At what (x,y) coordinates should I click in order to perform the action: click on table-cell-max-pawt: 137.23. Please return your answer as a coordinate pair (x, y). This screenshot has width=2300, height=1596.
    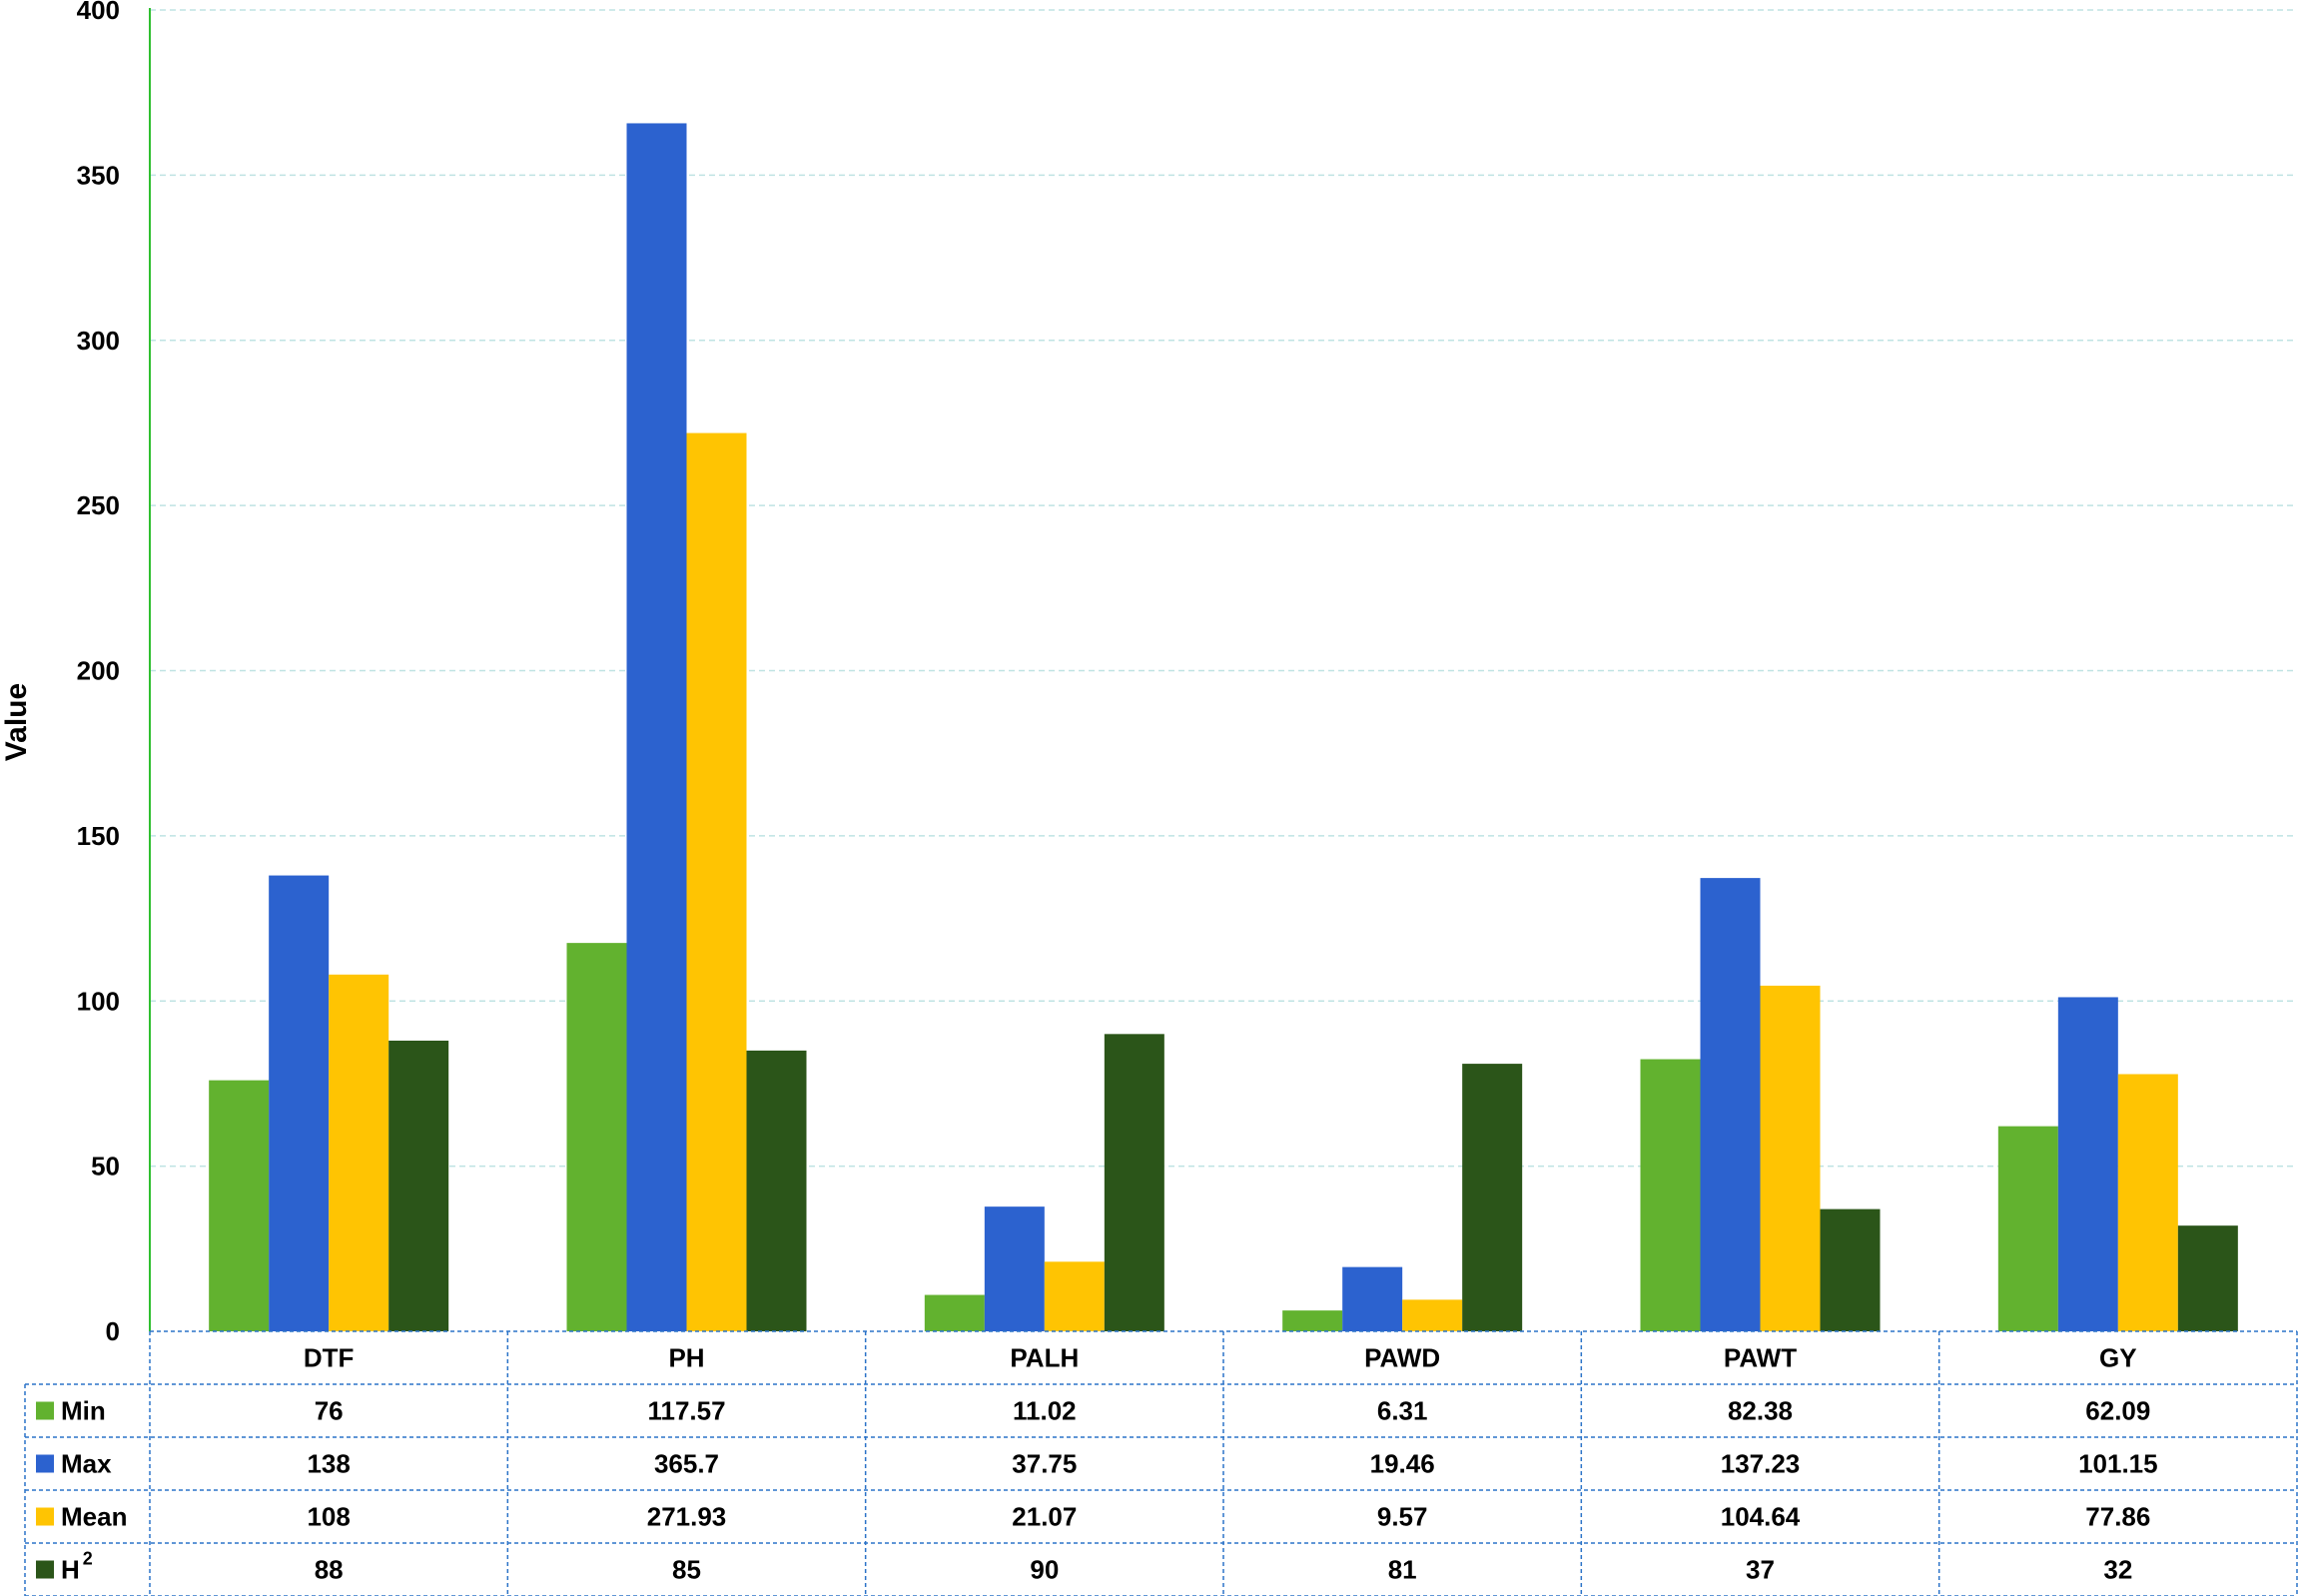
    Looking at the image, I should click on (1761, 1464).